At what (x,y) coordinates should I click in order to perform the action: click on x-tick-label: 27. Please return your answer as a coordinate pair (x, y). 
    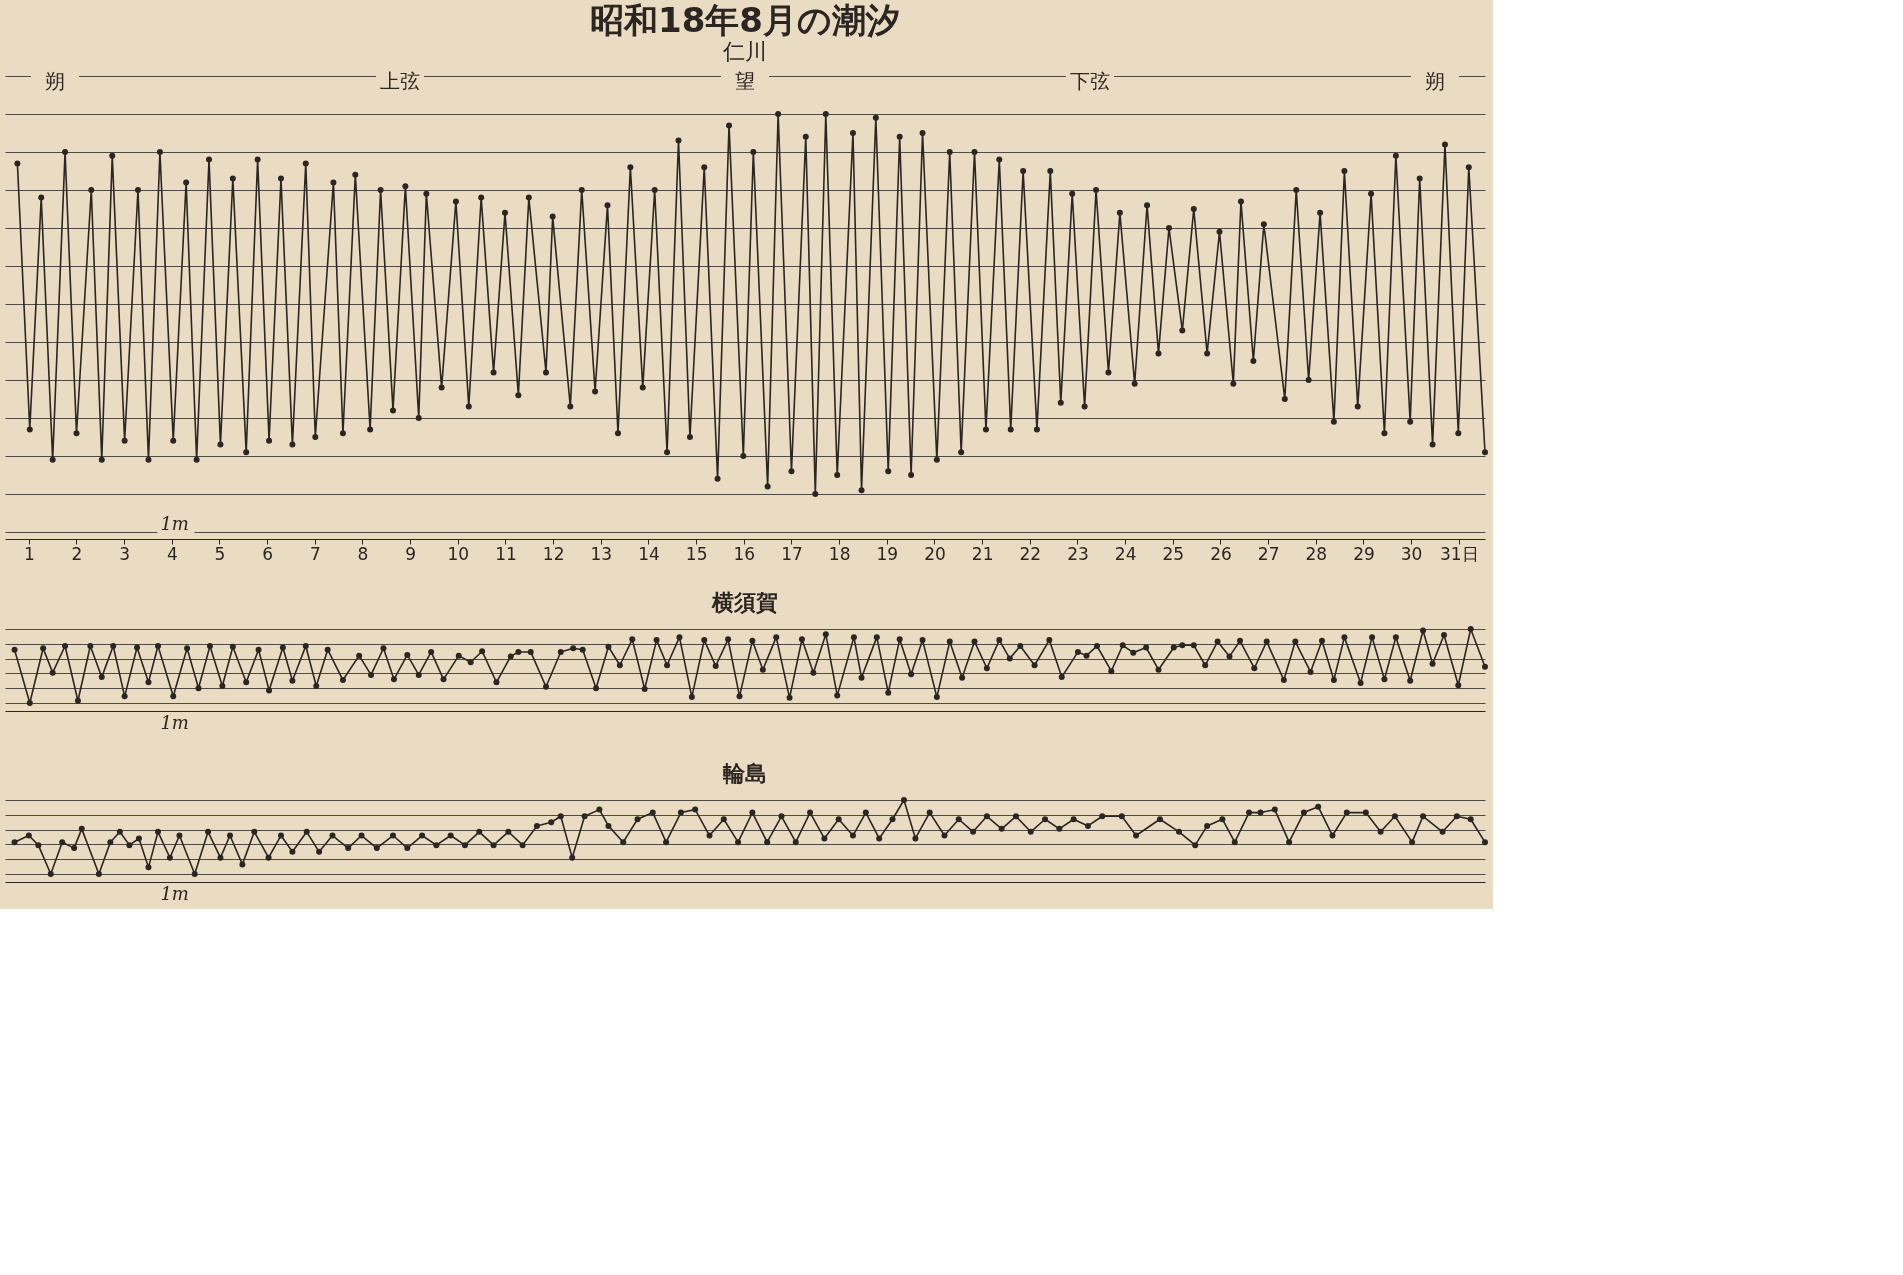
    Looking at the image, I should click on (1268, 553).